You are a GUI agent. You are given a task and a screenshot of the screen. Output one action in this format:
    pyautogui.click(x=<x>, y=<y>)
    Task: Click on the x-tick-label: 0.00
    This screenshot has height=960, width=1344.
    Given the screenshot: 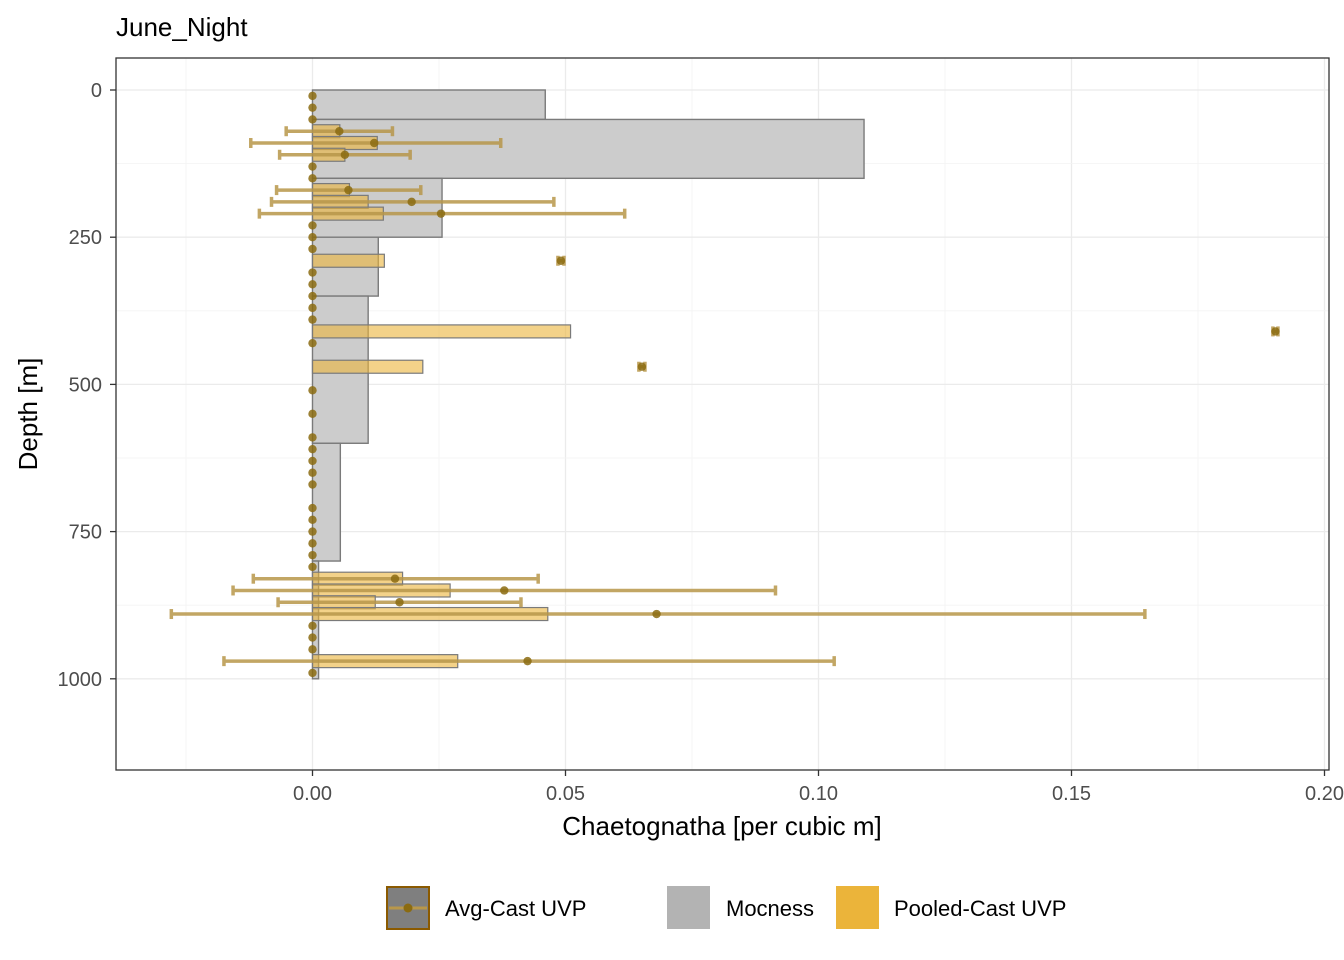 What is the action you would take?
    pyautogui.click(x=312, y=794)
    